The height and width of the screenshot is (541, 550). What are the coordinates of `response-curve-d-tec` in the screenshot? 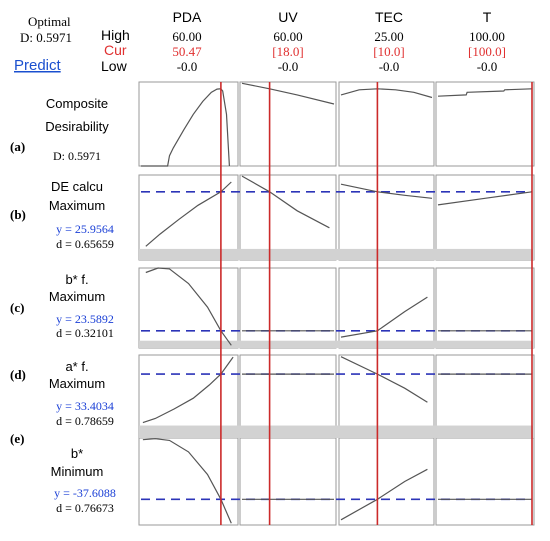 It's located at (384, 379).